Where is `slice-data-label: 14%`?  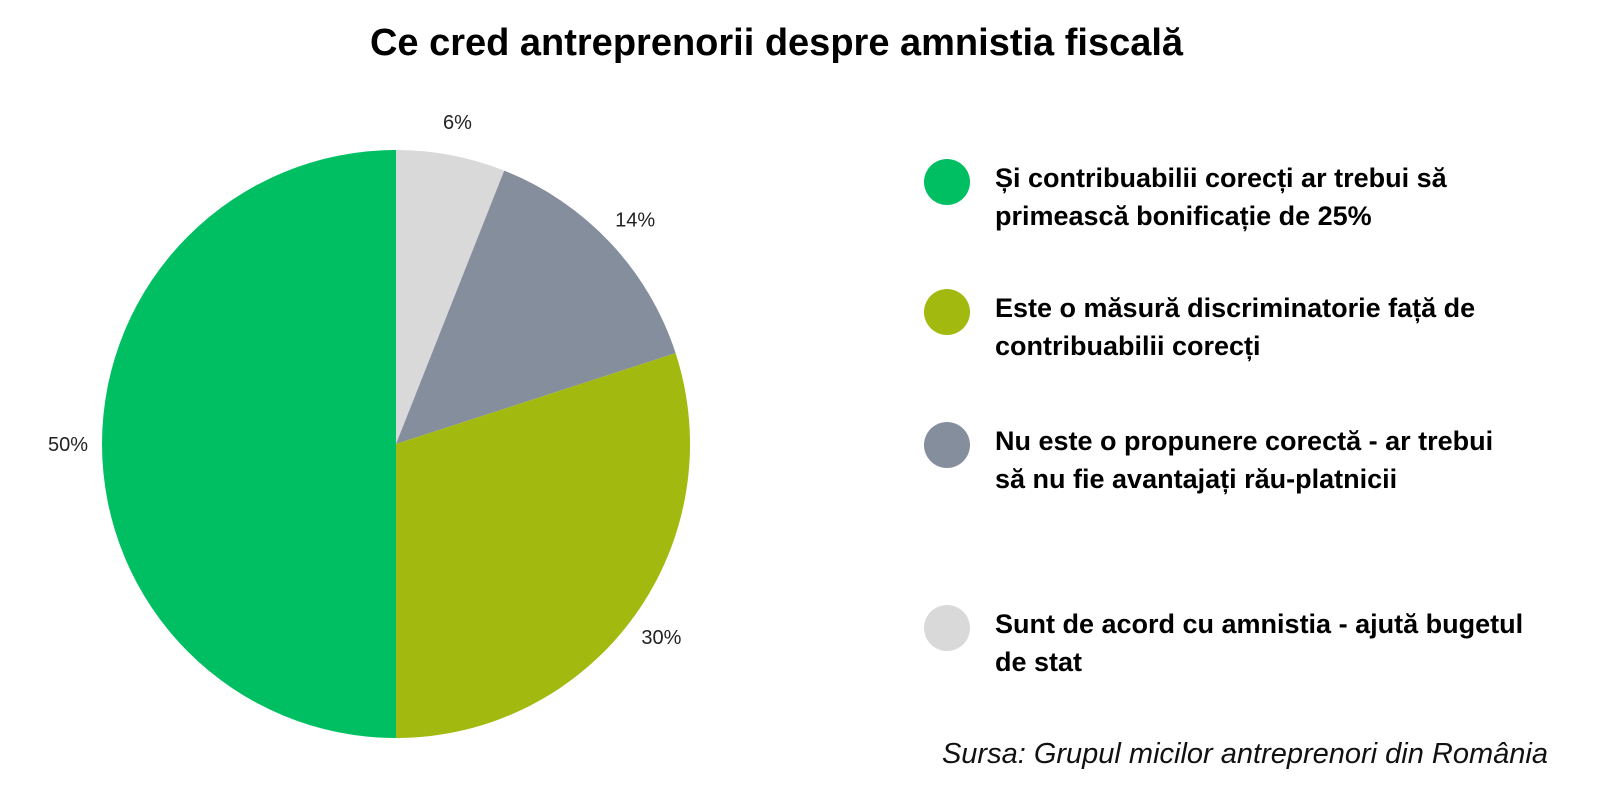
slice-data-label: 14% is located at coordinates (635, 220).